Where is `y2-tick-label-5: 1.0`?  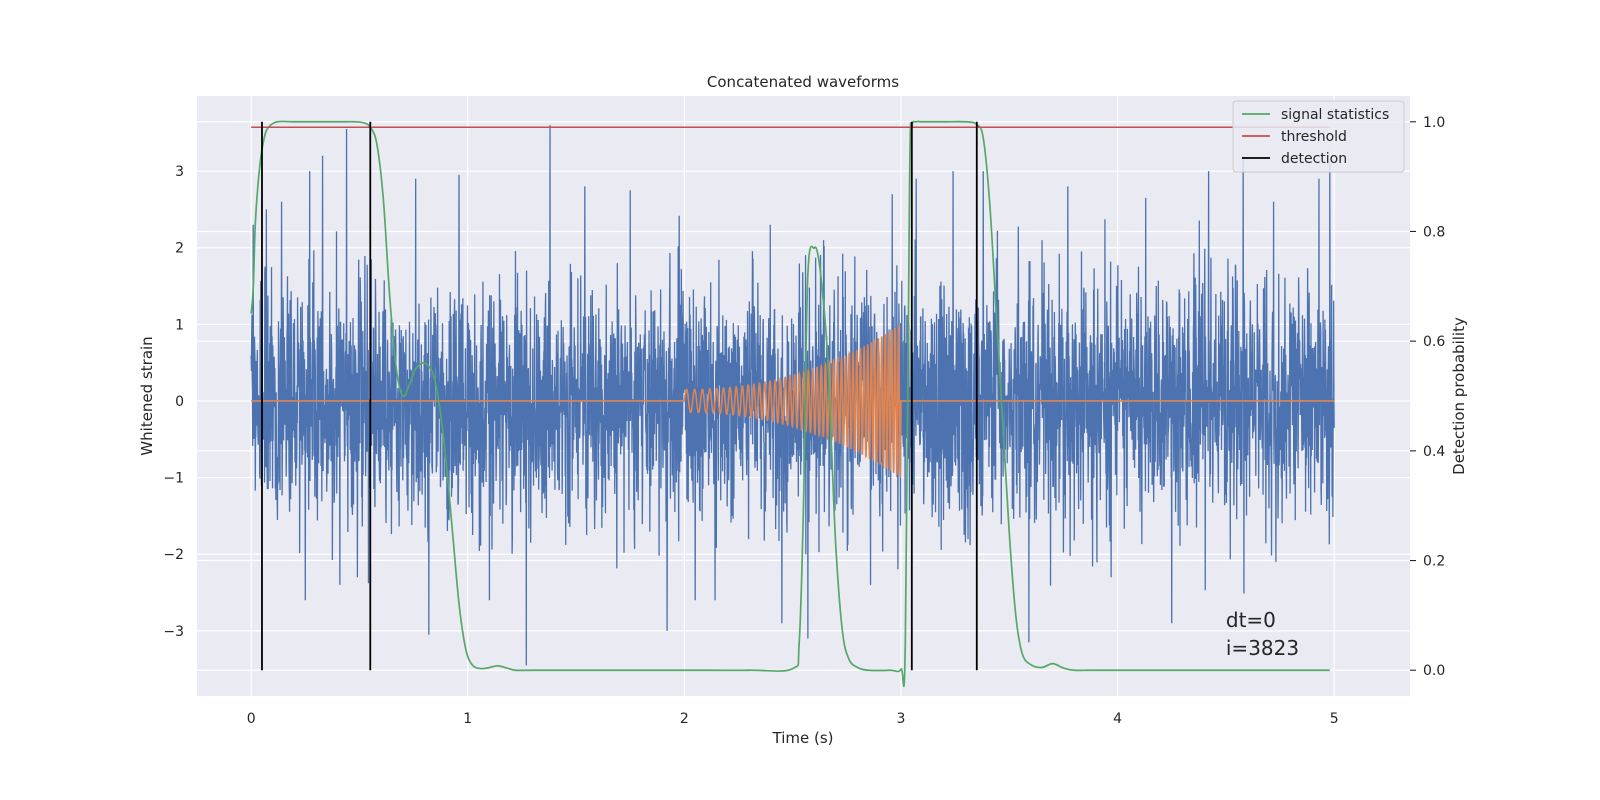
y2-tick-label-5: 1.0 is located at coordinates (1434, 123).